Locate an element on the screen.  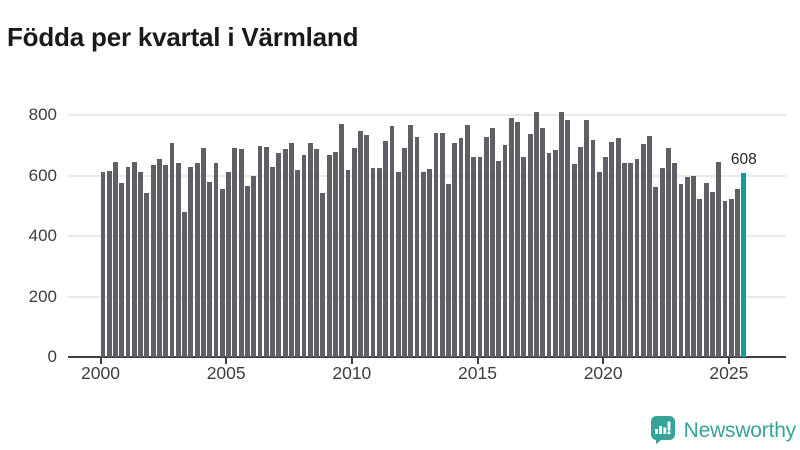
y-axis-tick-label: 400 is located at coordinates (42, 235).